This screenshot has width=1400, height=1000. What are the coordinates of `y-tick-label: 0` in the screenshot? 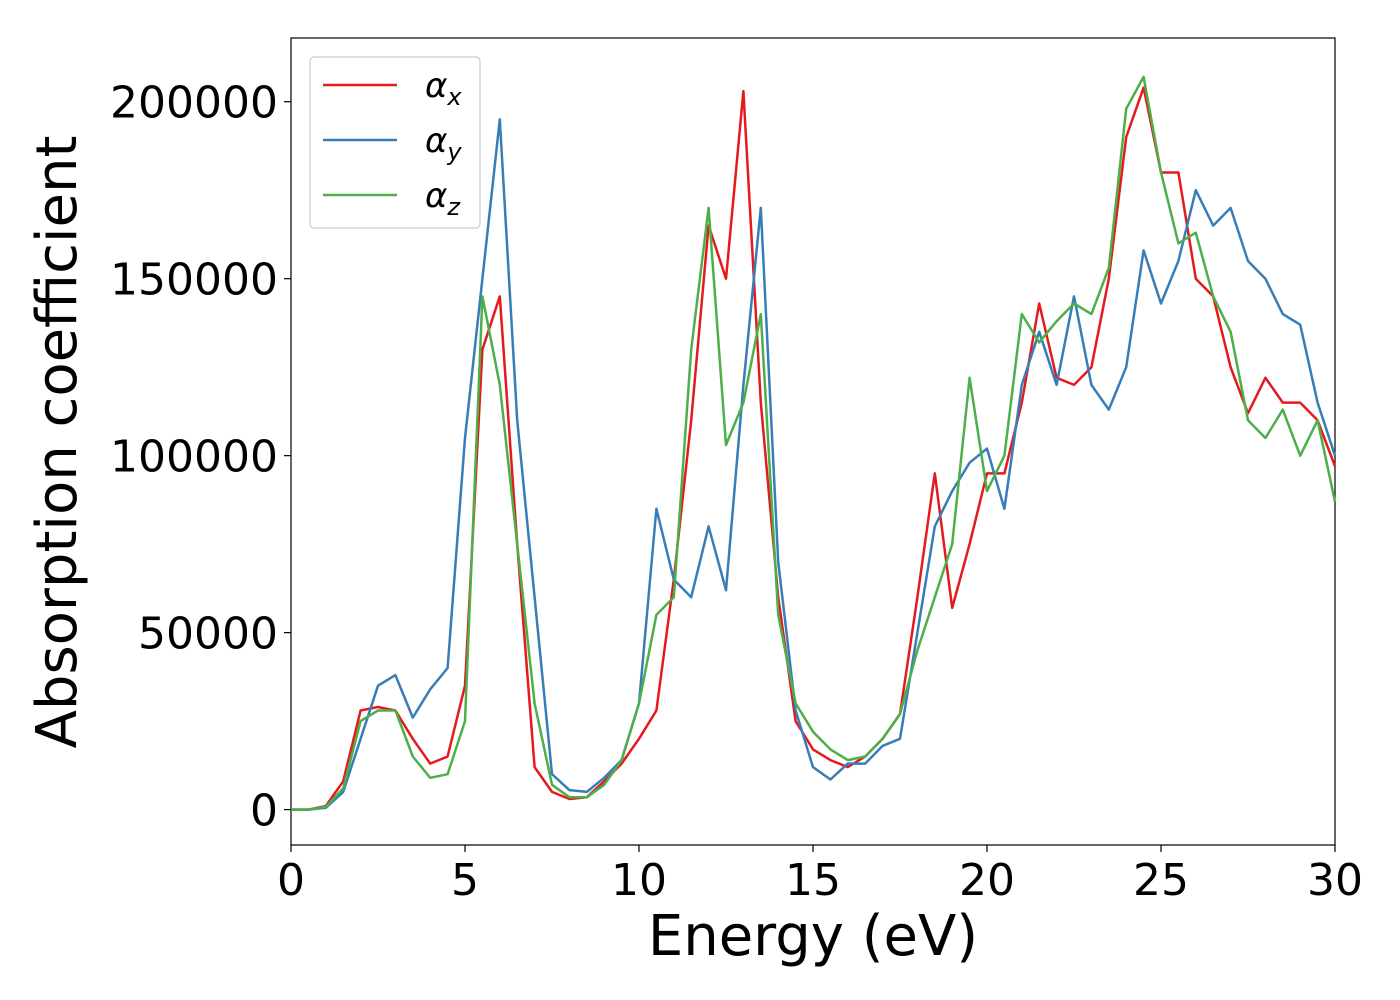 It's located at (264, 811).